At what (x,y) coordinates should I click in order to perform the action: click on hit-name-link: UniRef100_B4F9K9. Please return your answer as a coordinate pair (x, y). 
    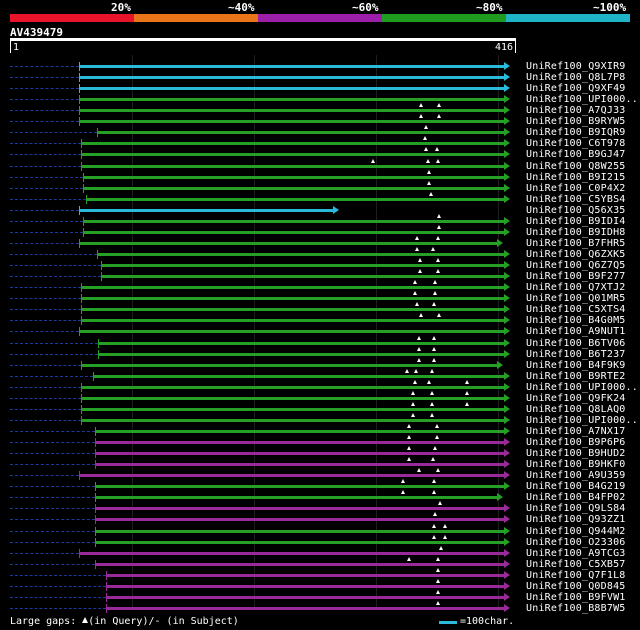
    Looking at the image, I should click on (576, 365).